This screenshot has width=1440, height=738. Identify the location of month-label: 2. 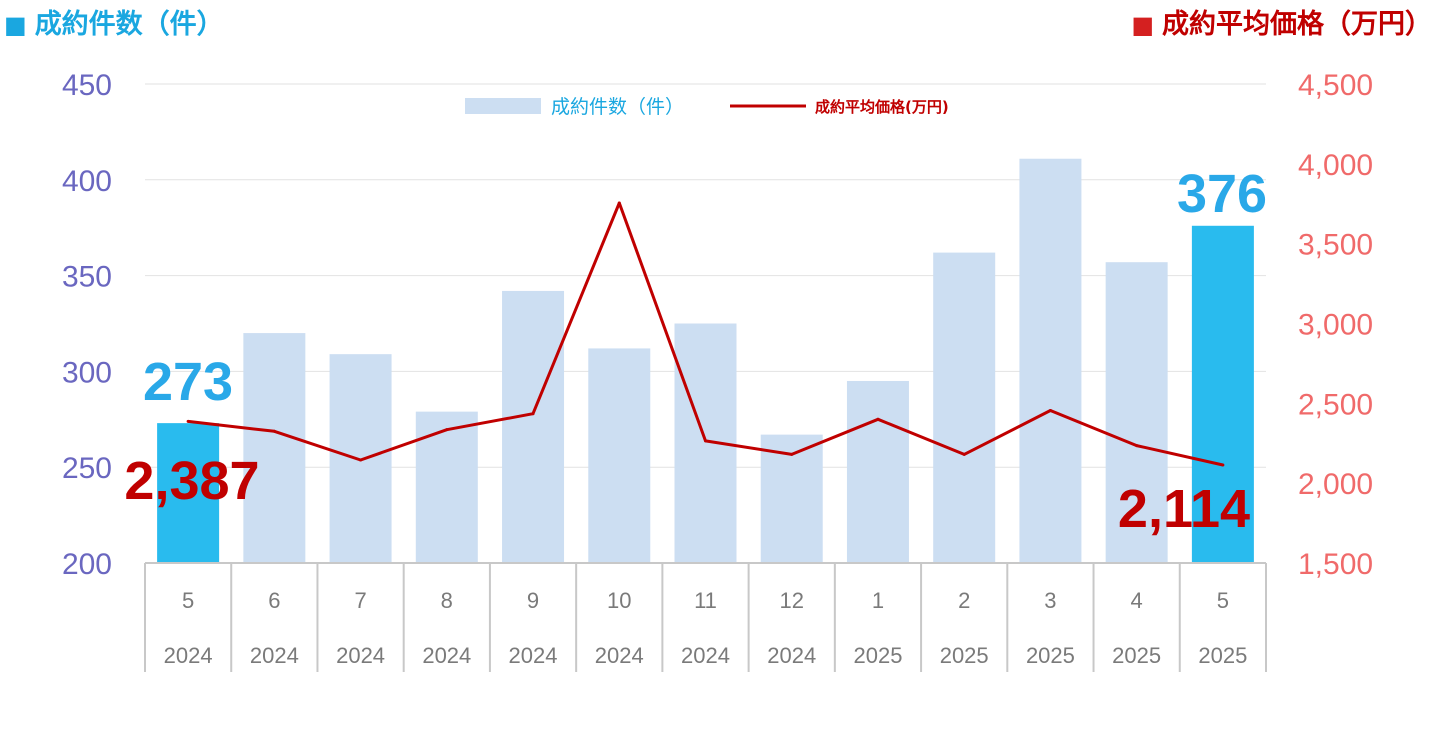
(964, 600).